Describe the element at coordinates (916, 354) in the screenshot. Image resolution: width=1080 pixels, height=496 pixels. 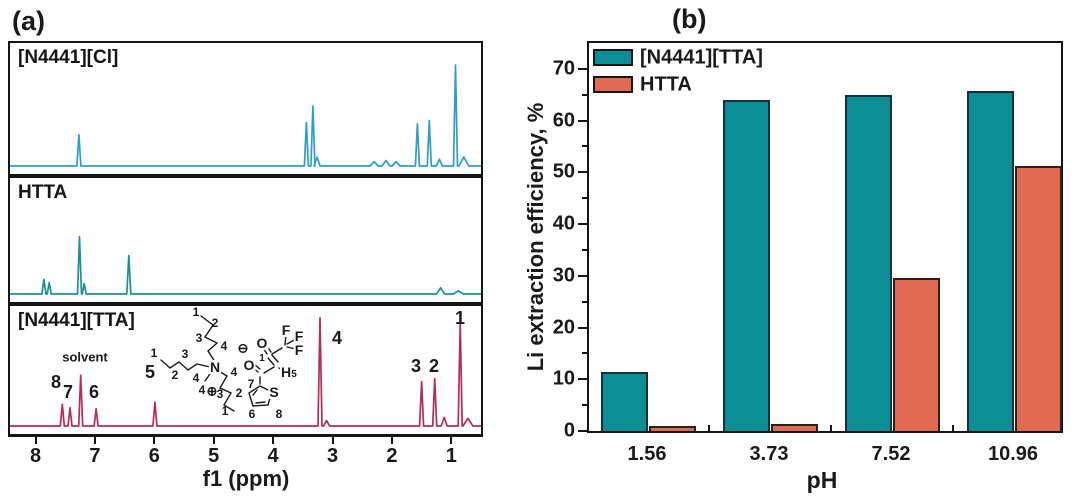
I see `bar-htta-ph-7.52` at that location.